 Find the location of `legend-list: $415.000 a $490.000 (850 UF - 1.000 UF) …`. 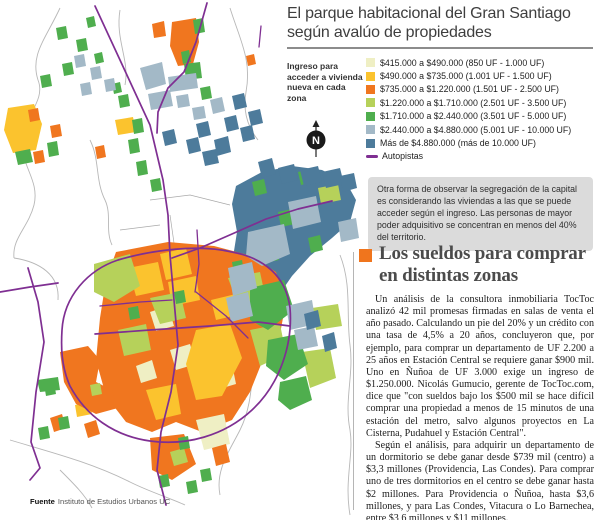

legend-list: $415.000 a $490.000 (850 UF - 1.000 UF) … is located at coordinates (468, 109).